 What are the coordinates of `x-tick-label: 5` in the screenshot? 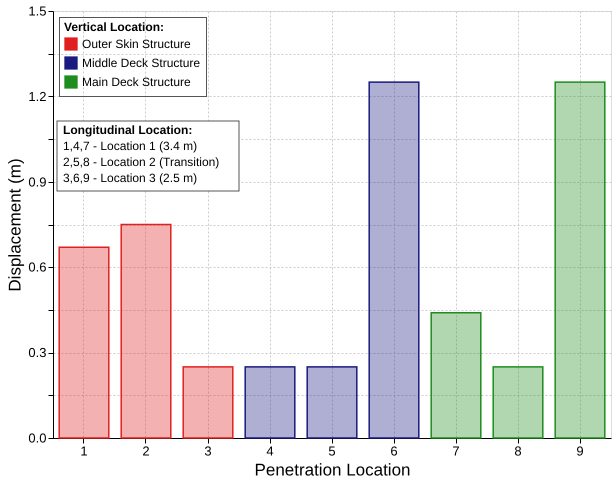 It's located at (332, 451).